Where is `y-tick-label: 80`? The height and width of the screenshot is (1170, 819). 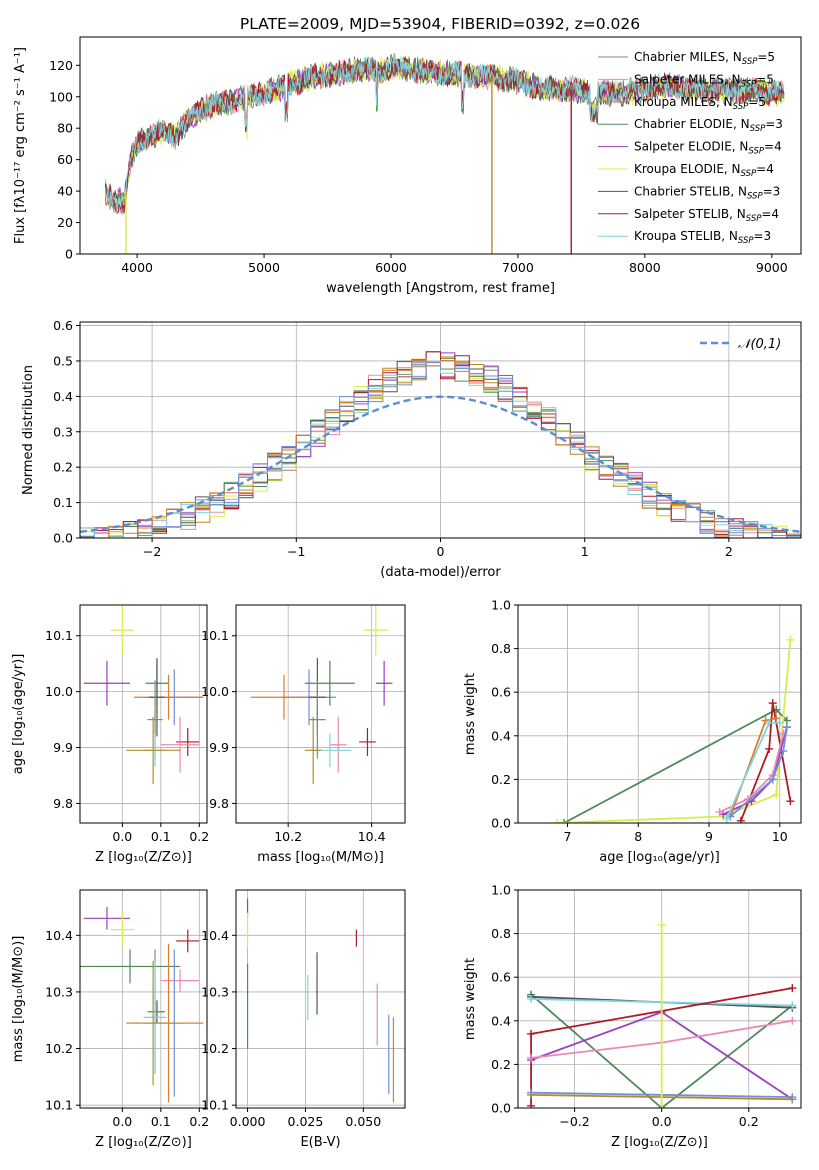 y-tick-label: 80 is located at coordinates (65, 128).